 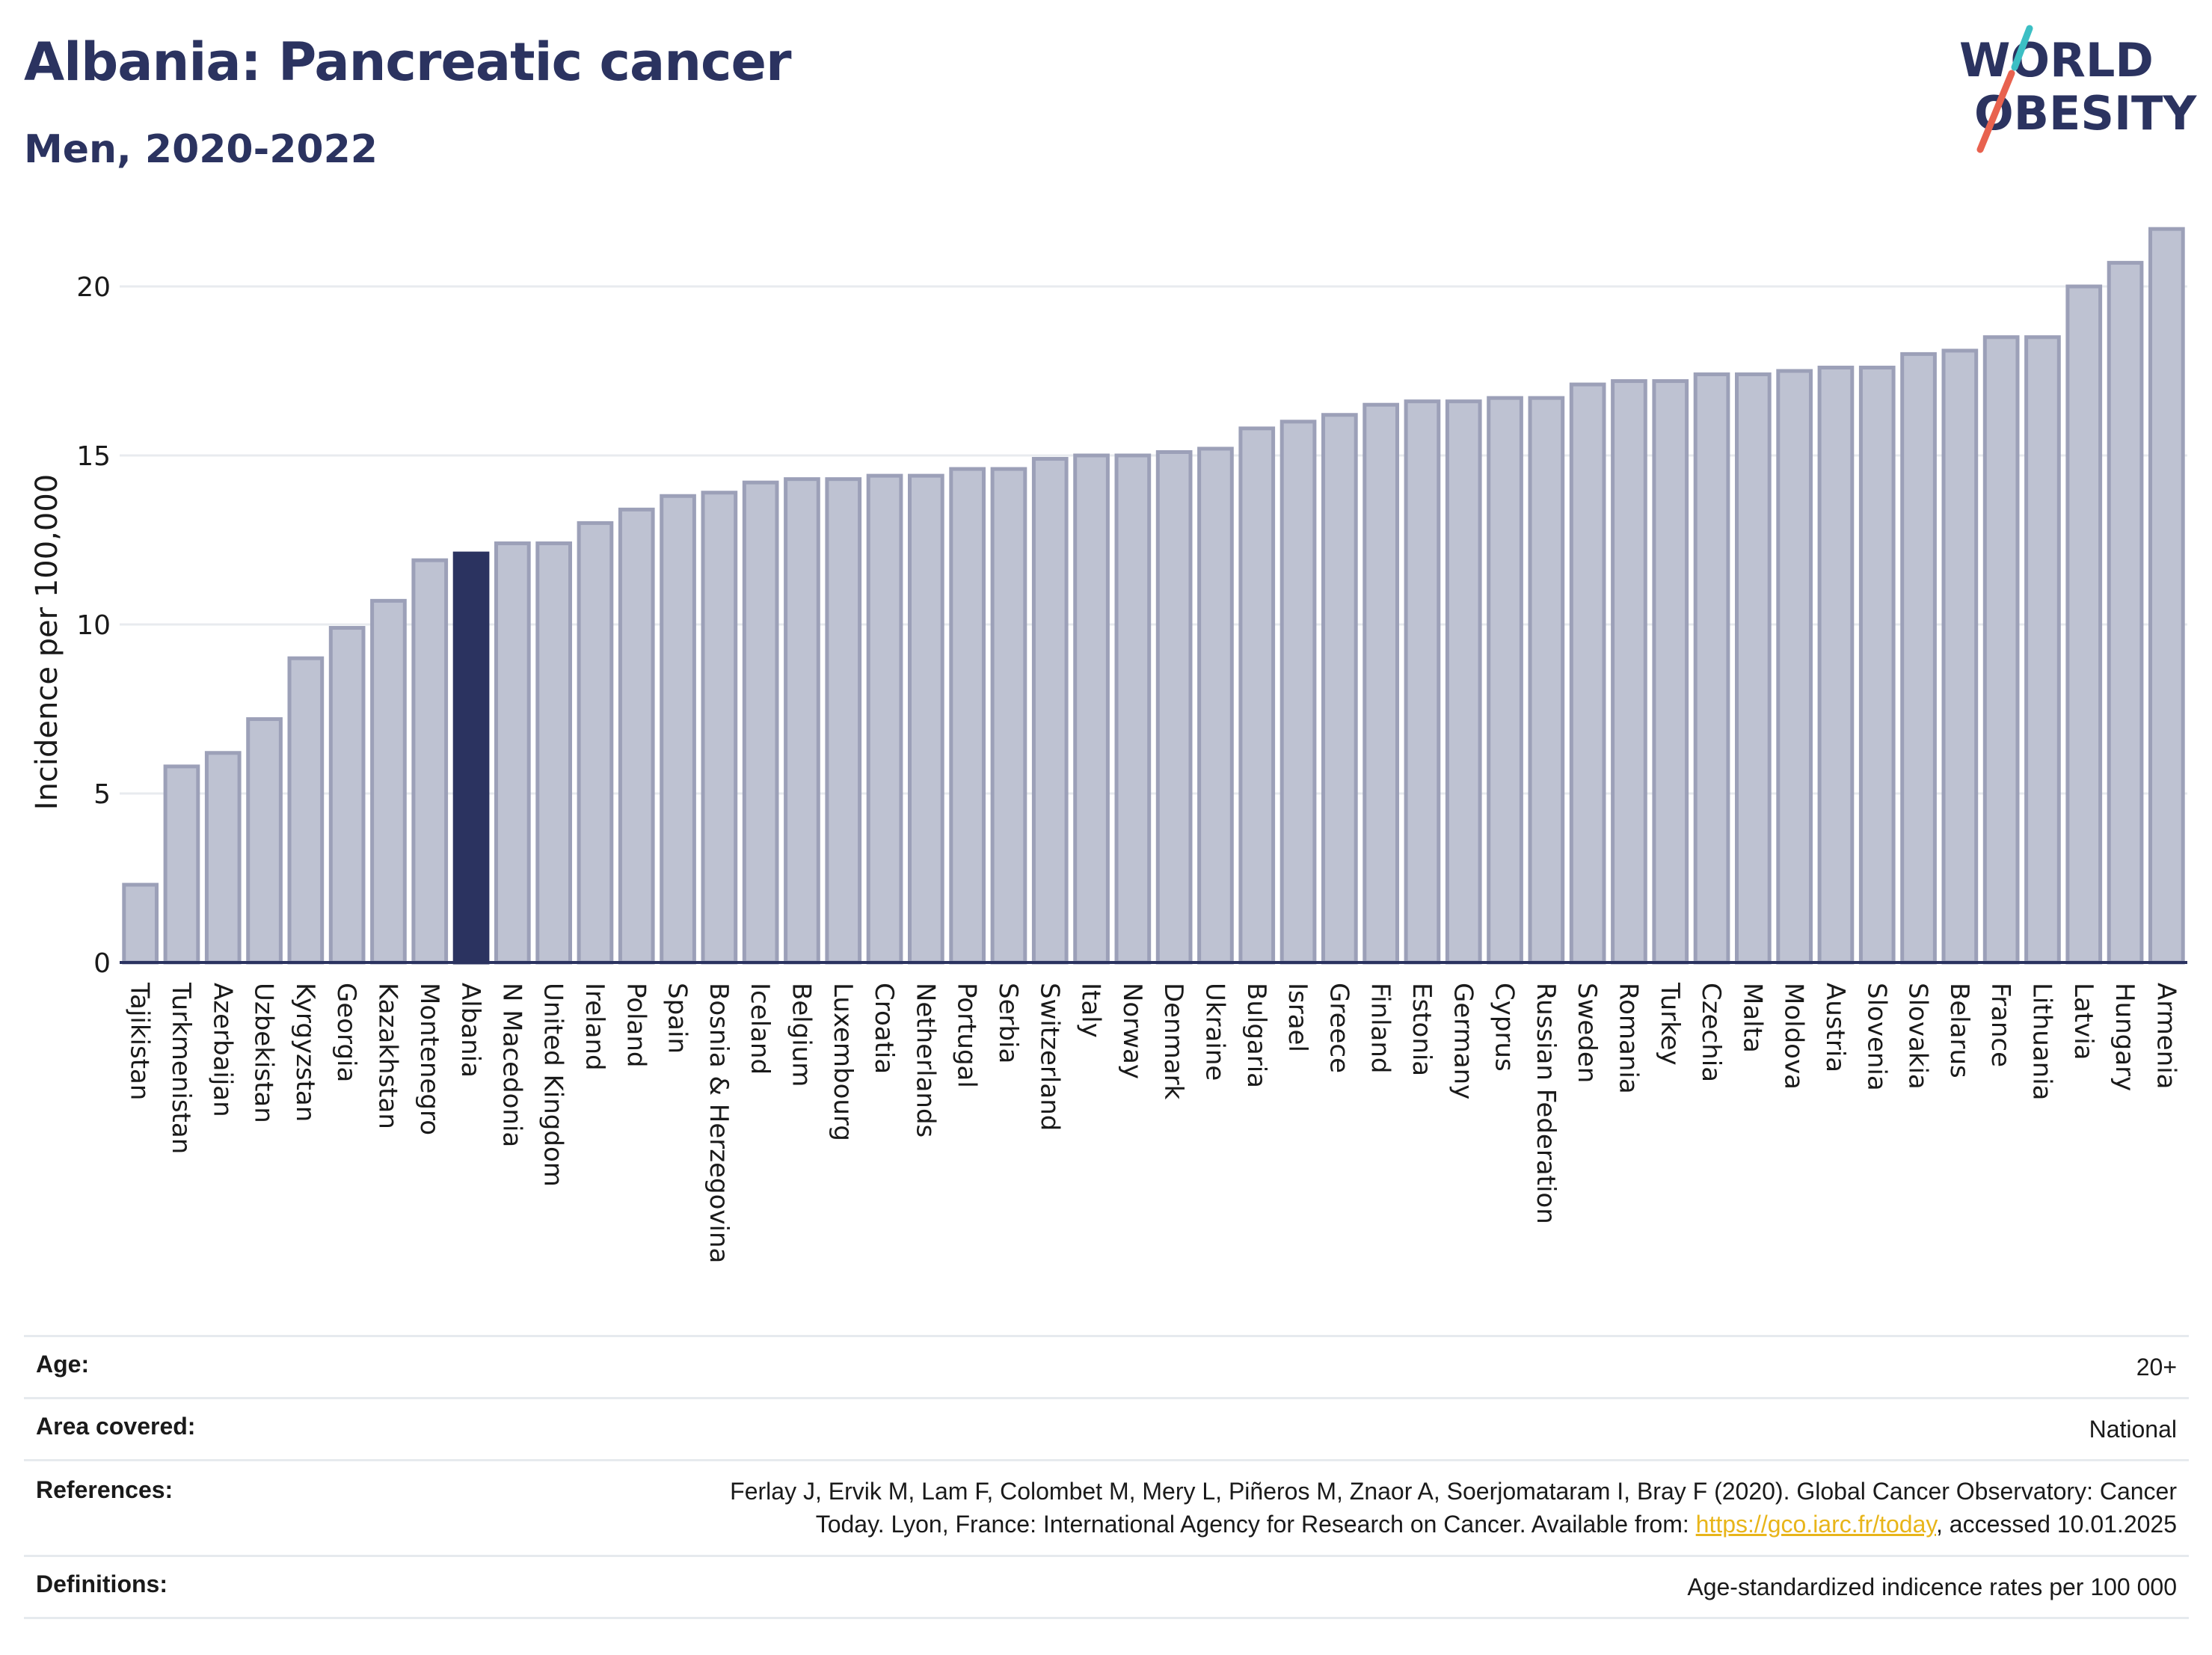 I want to click on x-tick-label: Bosnia & Herzegovina, so click(x=719, y=1123).